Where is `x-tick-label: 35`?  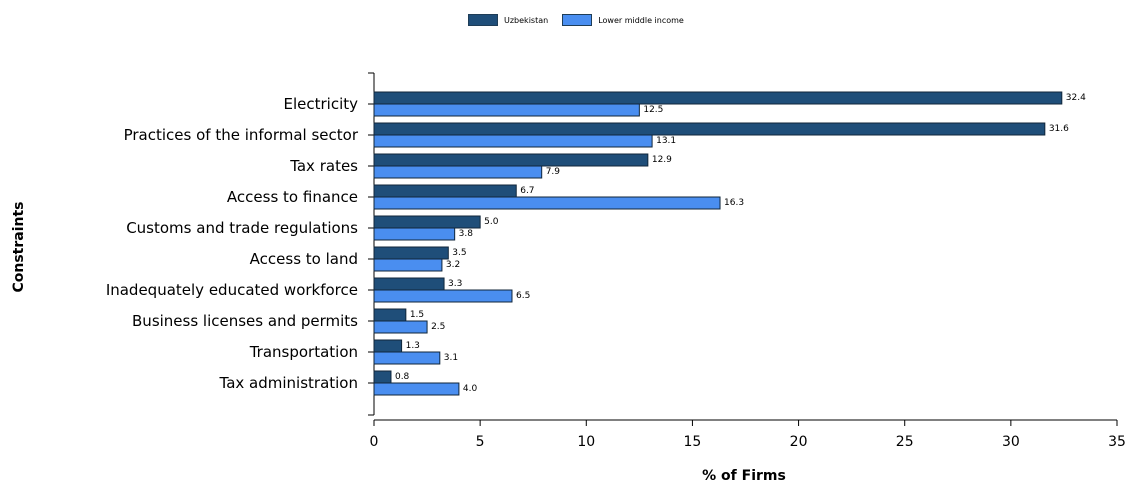
x-tick-label: 35 is located at coordinates (1117, 442).